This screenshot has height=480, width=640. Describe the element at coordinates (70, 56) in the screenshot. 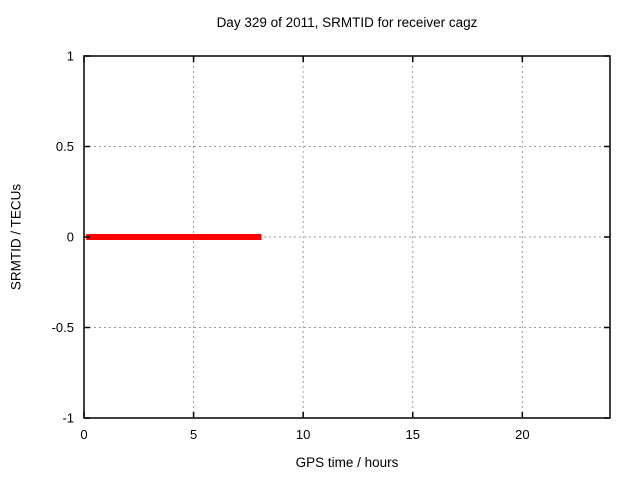

I see `y-tick-label: 1` at that location.